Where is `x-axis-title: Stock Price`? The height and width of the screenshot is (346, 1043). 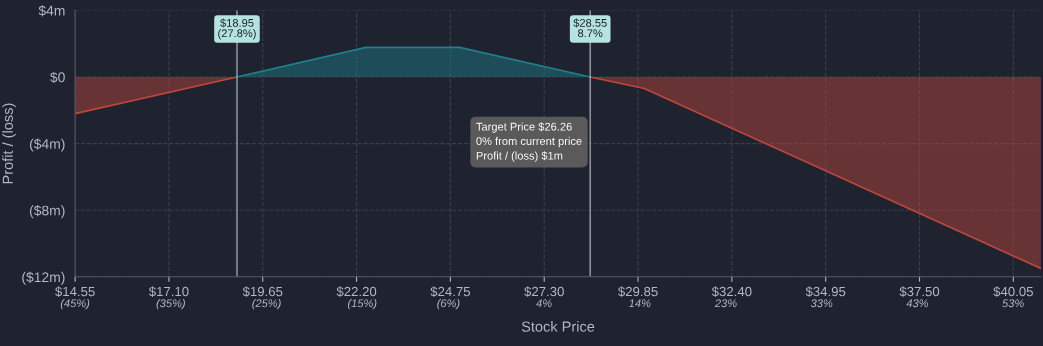 x-axis-title: Stock Price is located at coordinates (558, 326).